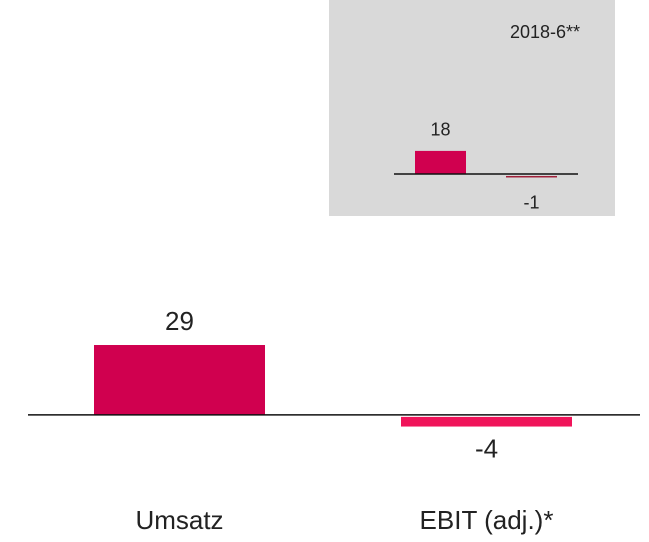 The height and width of the screenshot is (542, 649). I want to click on value-label: 18, so click(440, 130).